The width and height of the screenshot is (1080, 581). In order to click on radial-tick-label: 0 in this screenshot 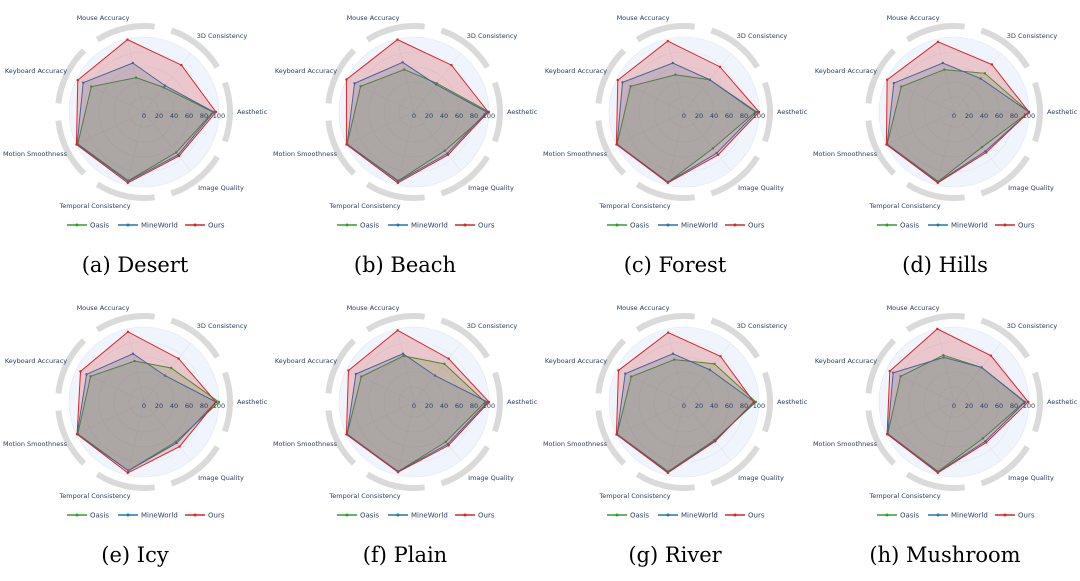, I will do `click(414, 406)`.